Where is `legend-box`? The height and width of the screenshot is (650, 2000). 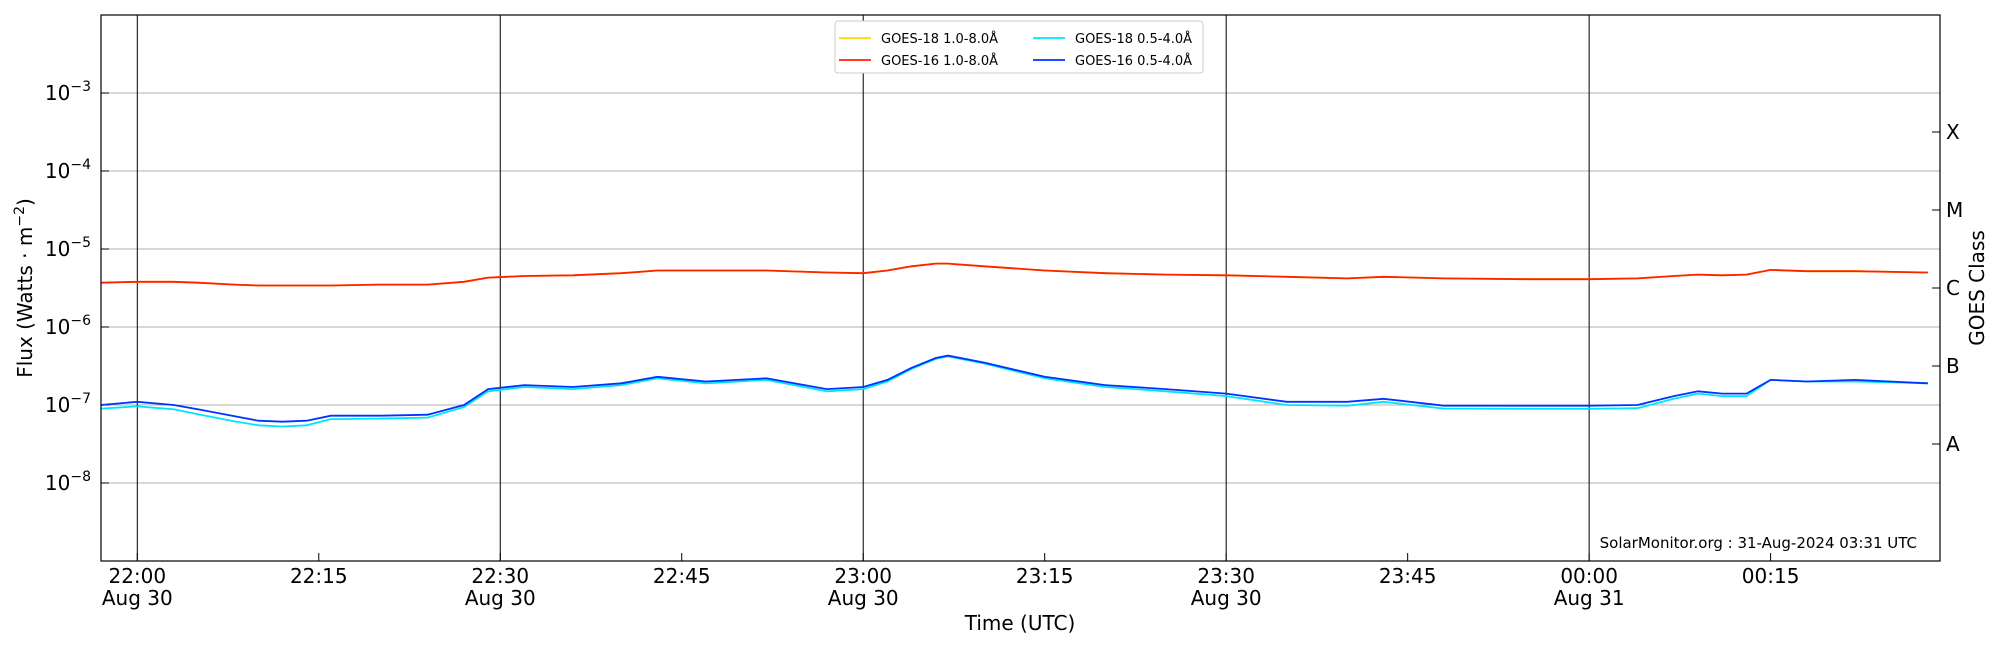
legend-box is located at coordinates (1019, 47).